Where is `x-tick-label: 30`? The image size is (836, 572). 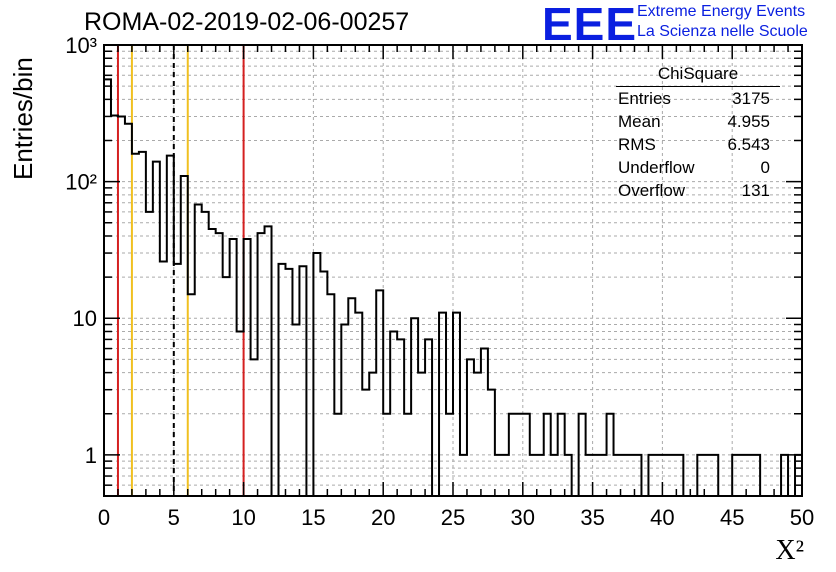 x-tick-label: 30 is located at coordinates (523, 517).